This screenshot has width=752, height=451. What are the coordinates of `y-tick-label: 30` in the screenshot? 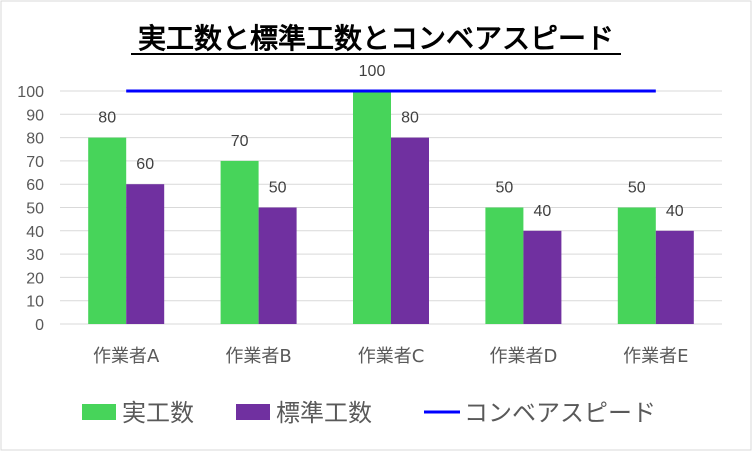 It's located at (35, 255).